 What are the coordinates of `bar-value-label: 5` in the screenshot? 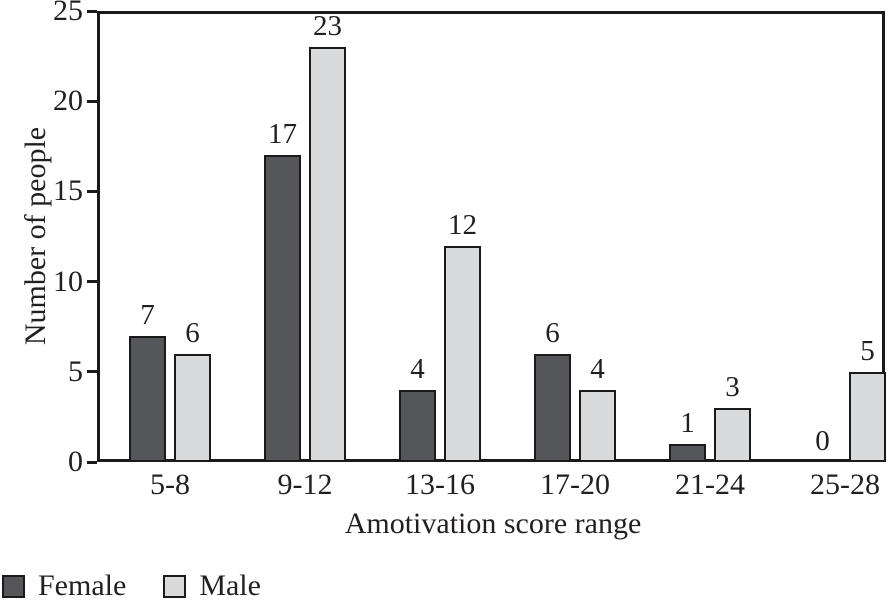 It's located at (867, 350).